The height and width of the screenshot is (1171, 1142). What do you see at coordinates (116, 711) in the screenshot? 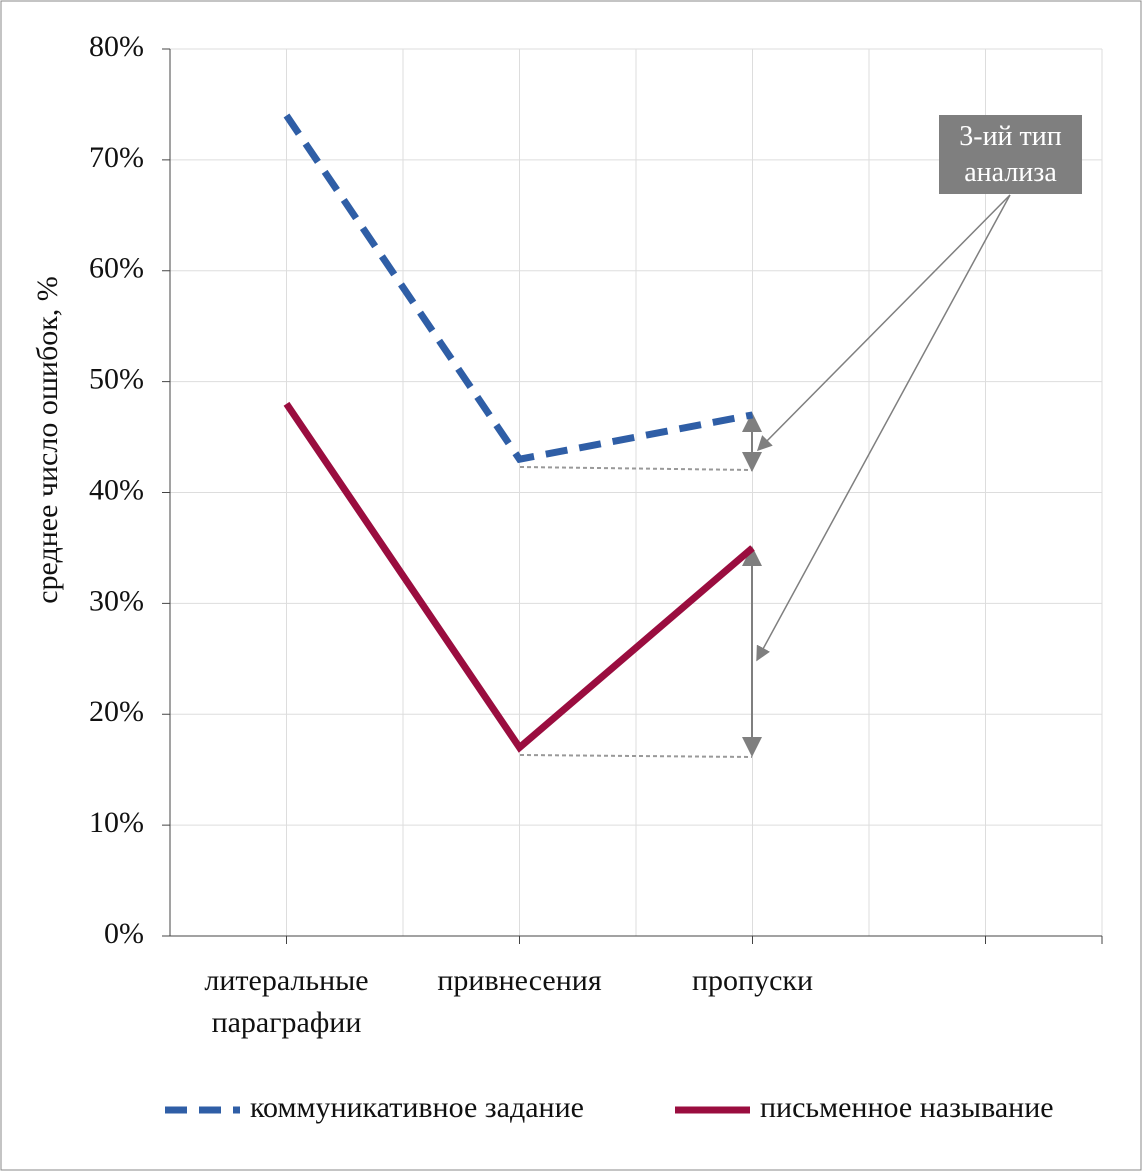
I see `y-tick-label: 20%` at bounding box center [116, 711].